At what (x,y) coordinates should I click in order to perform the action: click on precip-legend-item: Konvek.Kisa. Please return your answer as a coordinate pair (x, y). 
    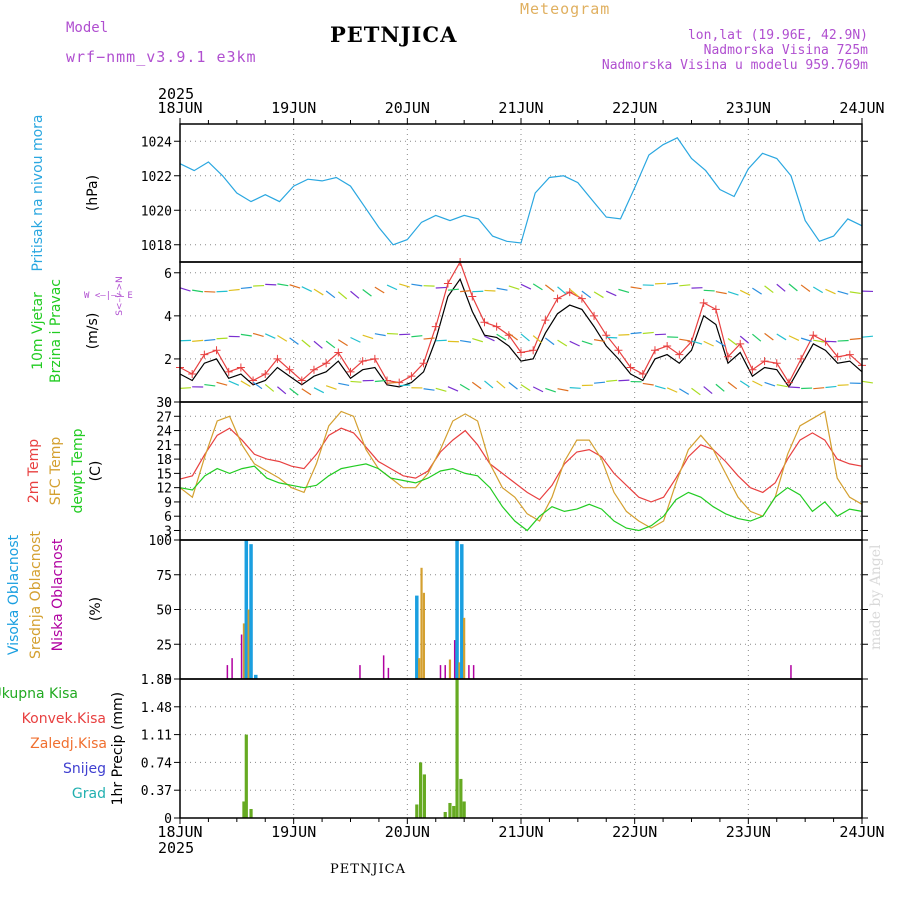
    Looking at the image, I should click on (64, 719).